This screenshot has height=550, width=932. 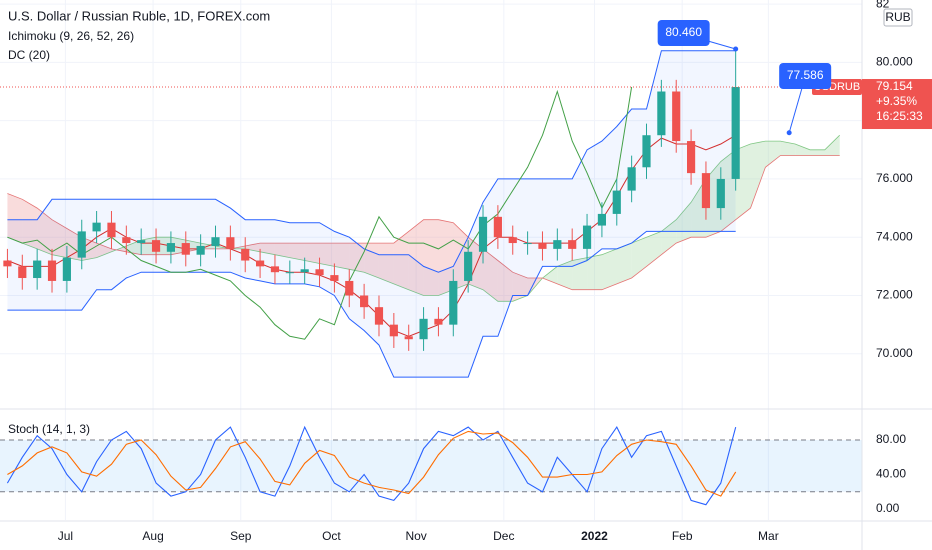 What do you see at coordinates (49, 429) in the screenshot?
I see `stoch-title: Stoch (14, 1, 3)` at bounding box center [49, 429].